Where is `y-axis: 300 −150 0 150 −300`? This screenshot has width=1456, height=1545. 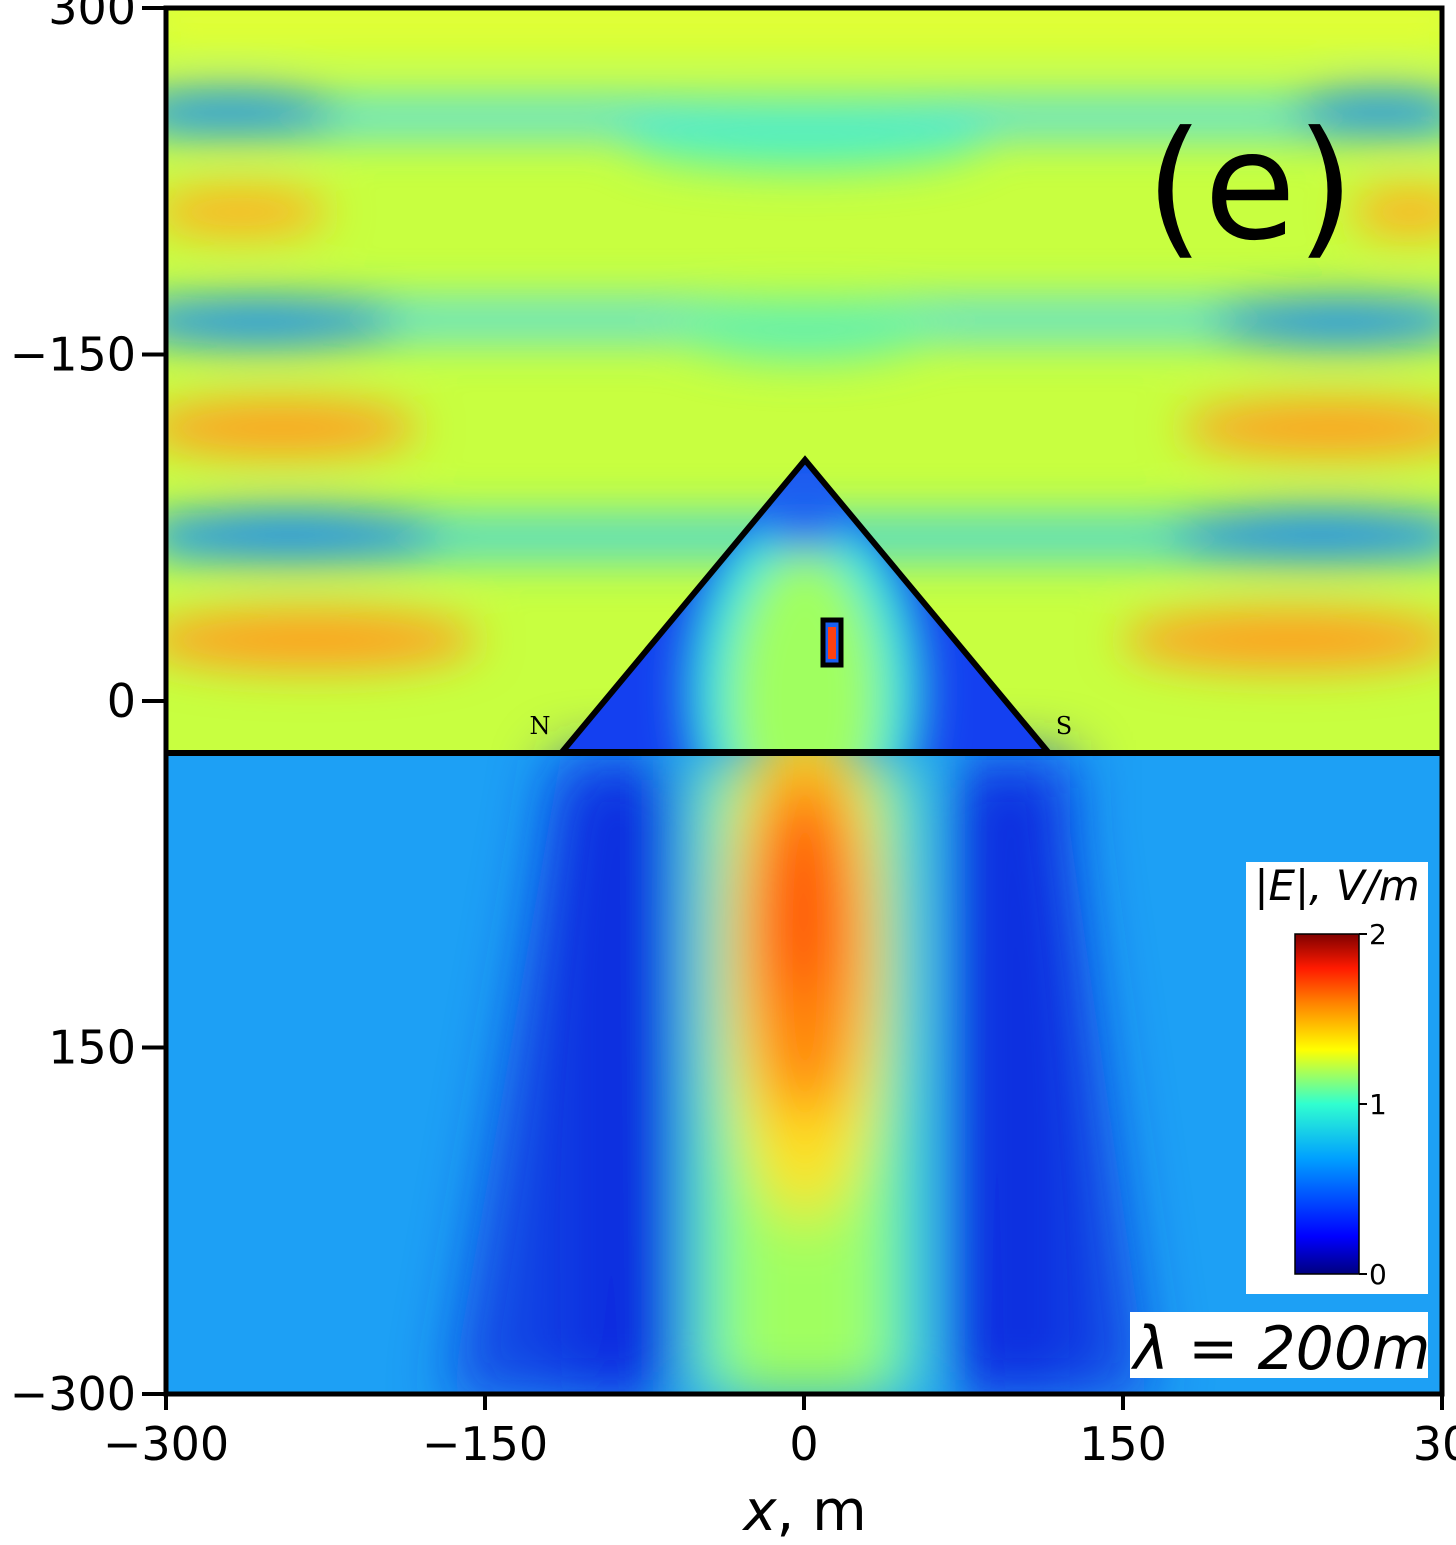
y-axis: 300 −150 0 150 −300 is located at coordinates (88, 710).